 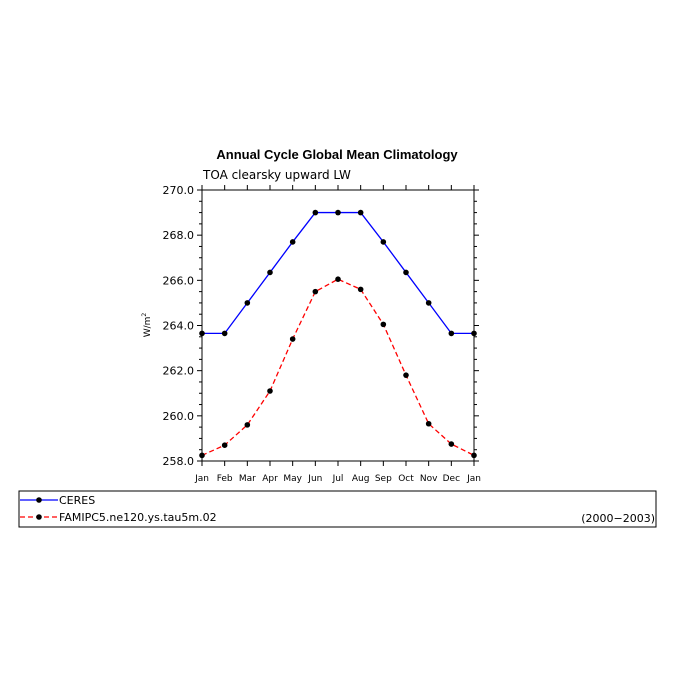 What do you see at coordinates (337, 154) in the screenshot?
I see `chart-title: Annual Cycle Global Mean Climatology` at bounding box center [337, 154].